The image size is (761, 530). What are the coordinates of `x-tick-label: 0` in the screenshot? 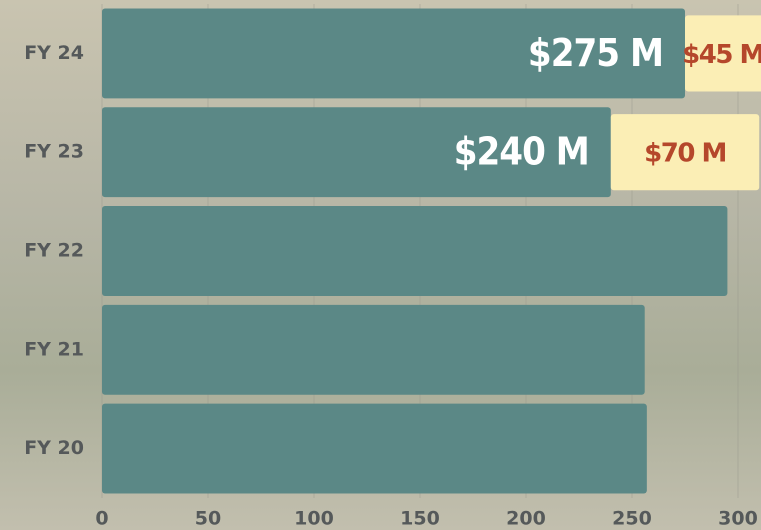 It's located at (101, 519).